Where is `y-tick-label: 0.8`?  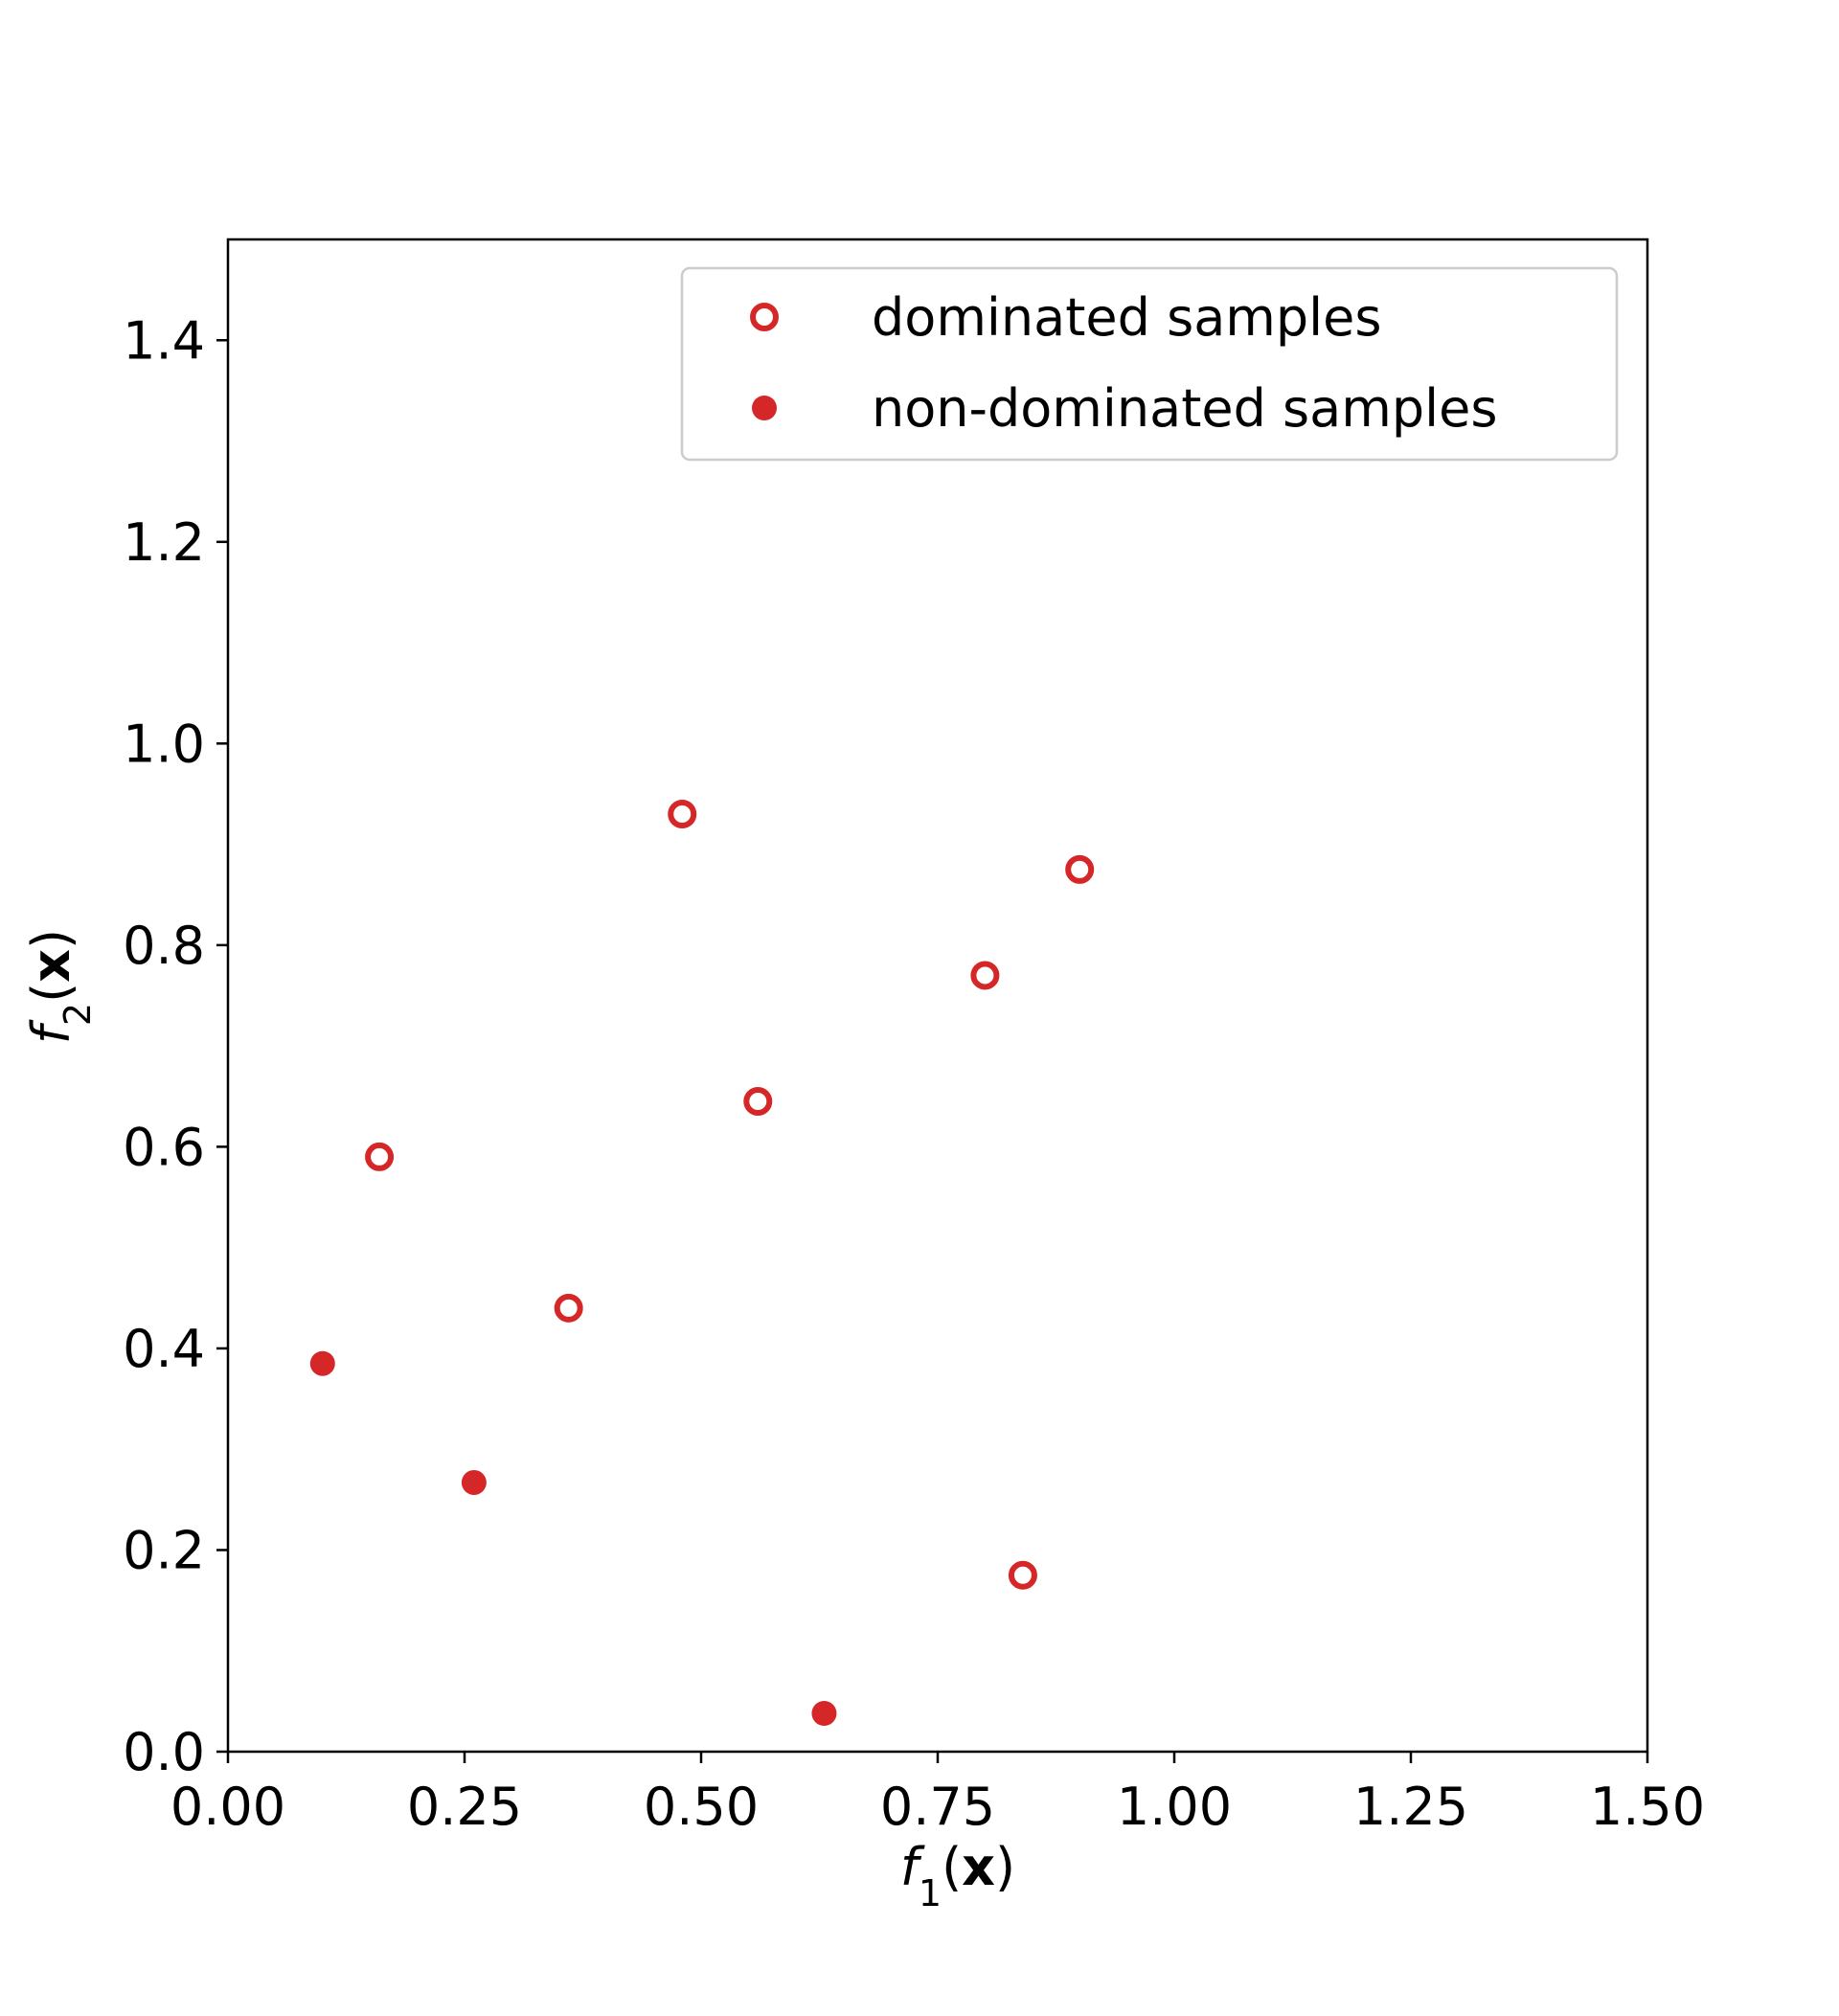 y-tick-label: 0.8 is located at coordinates (164, 946).